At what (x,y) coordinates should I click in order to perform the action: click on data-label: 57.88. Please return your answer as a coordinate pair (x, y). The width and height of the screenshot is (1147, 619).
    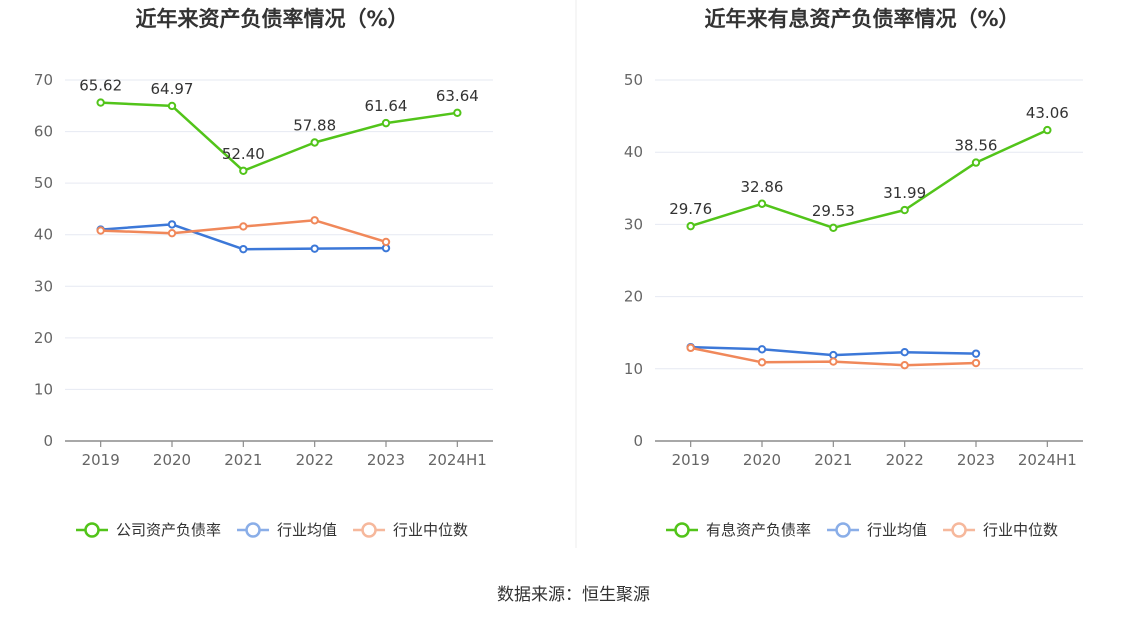
    Looking at the image, I should click on (314, 126).